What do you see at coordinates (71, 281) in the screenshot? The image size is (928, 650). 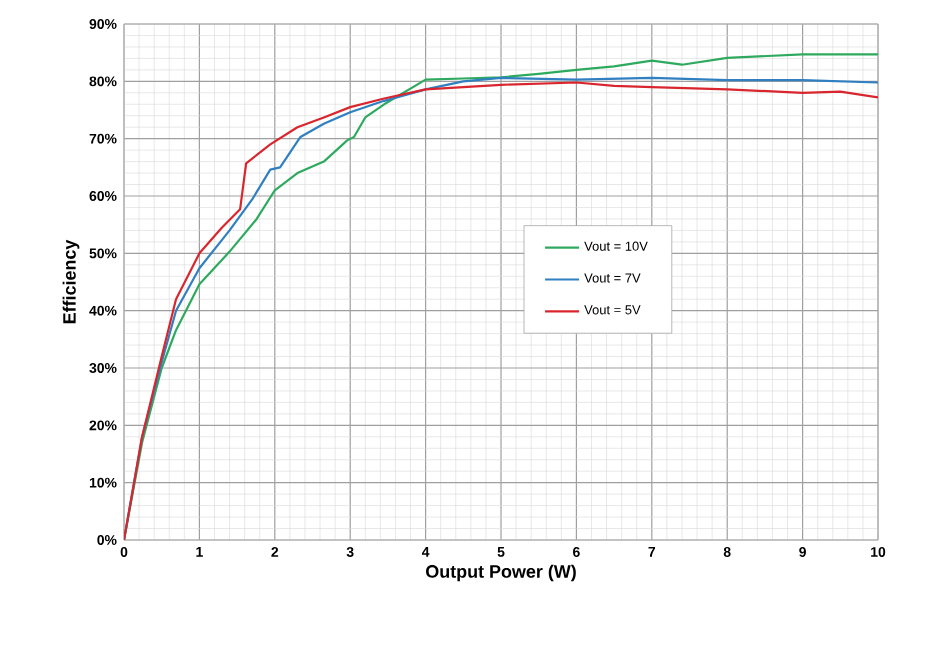 I see `y-axis-title: Efficiency` at bounding box center [71, 281].